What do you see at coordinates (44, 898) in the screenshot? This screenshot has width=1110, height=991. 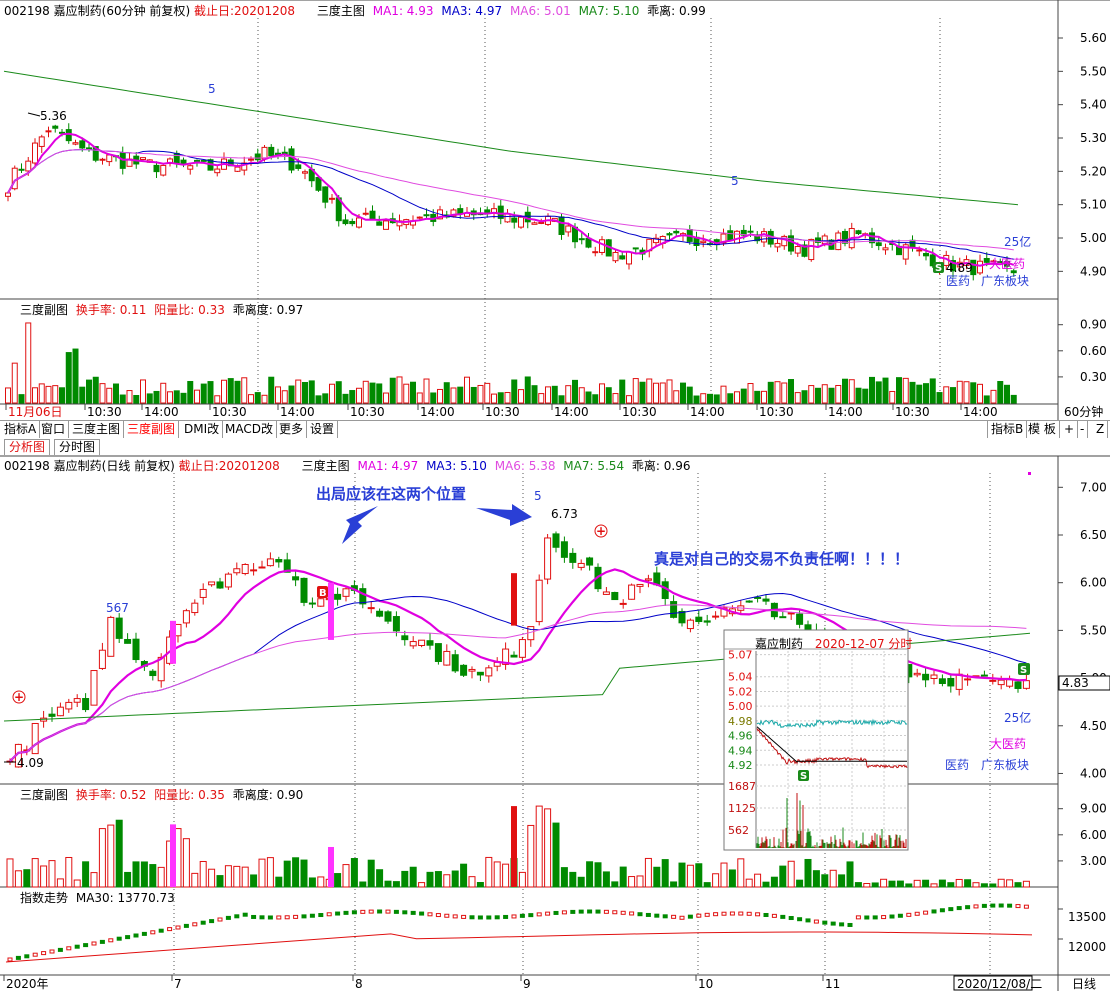 I see `index-indicator-name: 指数走势` at bounding box center [44, 898].